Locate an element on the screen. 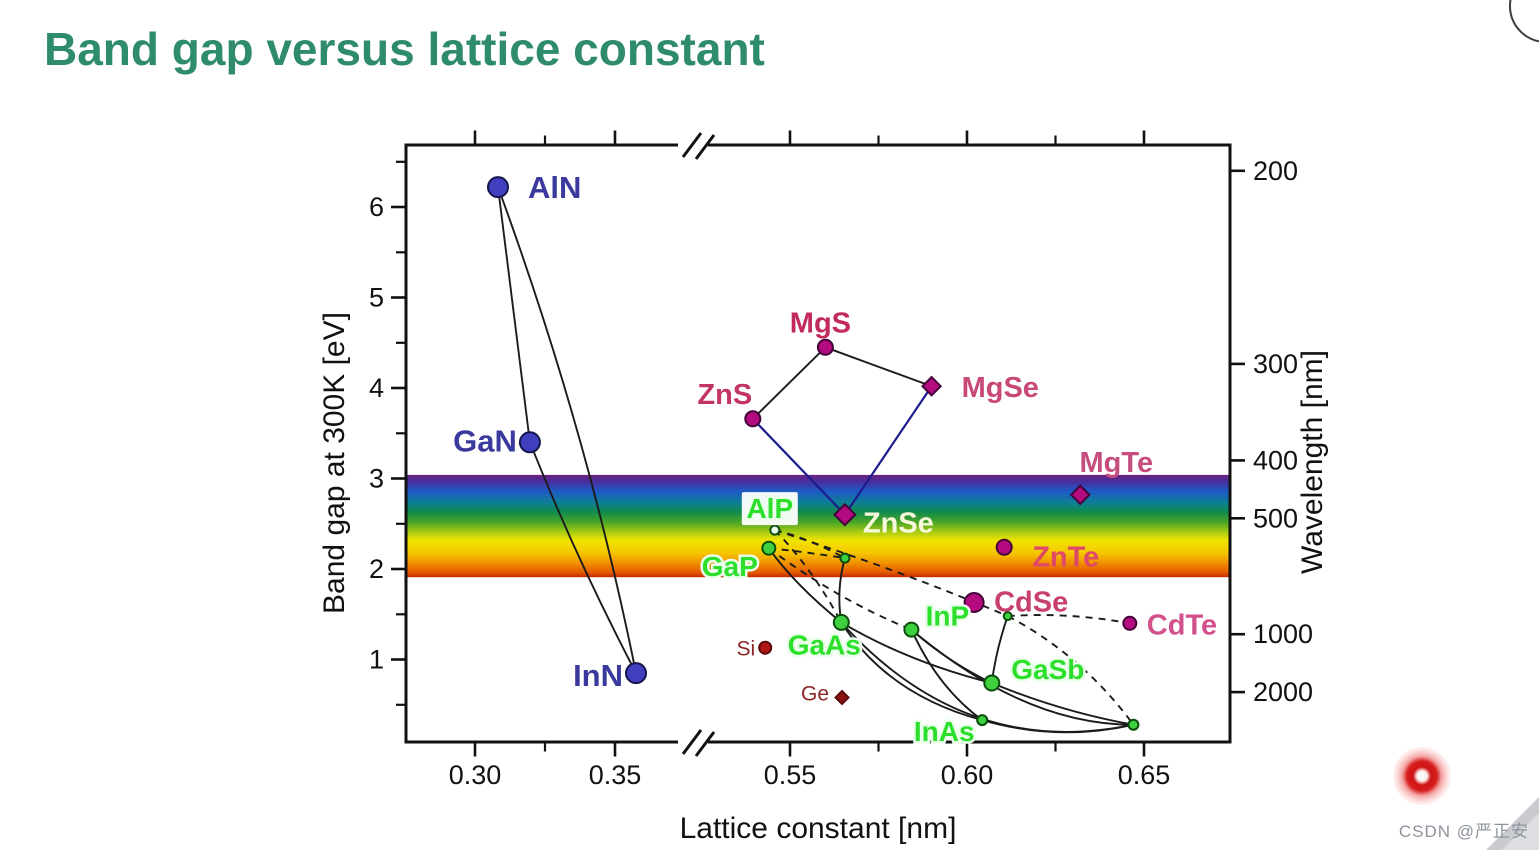  connection-MgS-MgSe is located at coordinates (878, 367).